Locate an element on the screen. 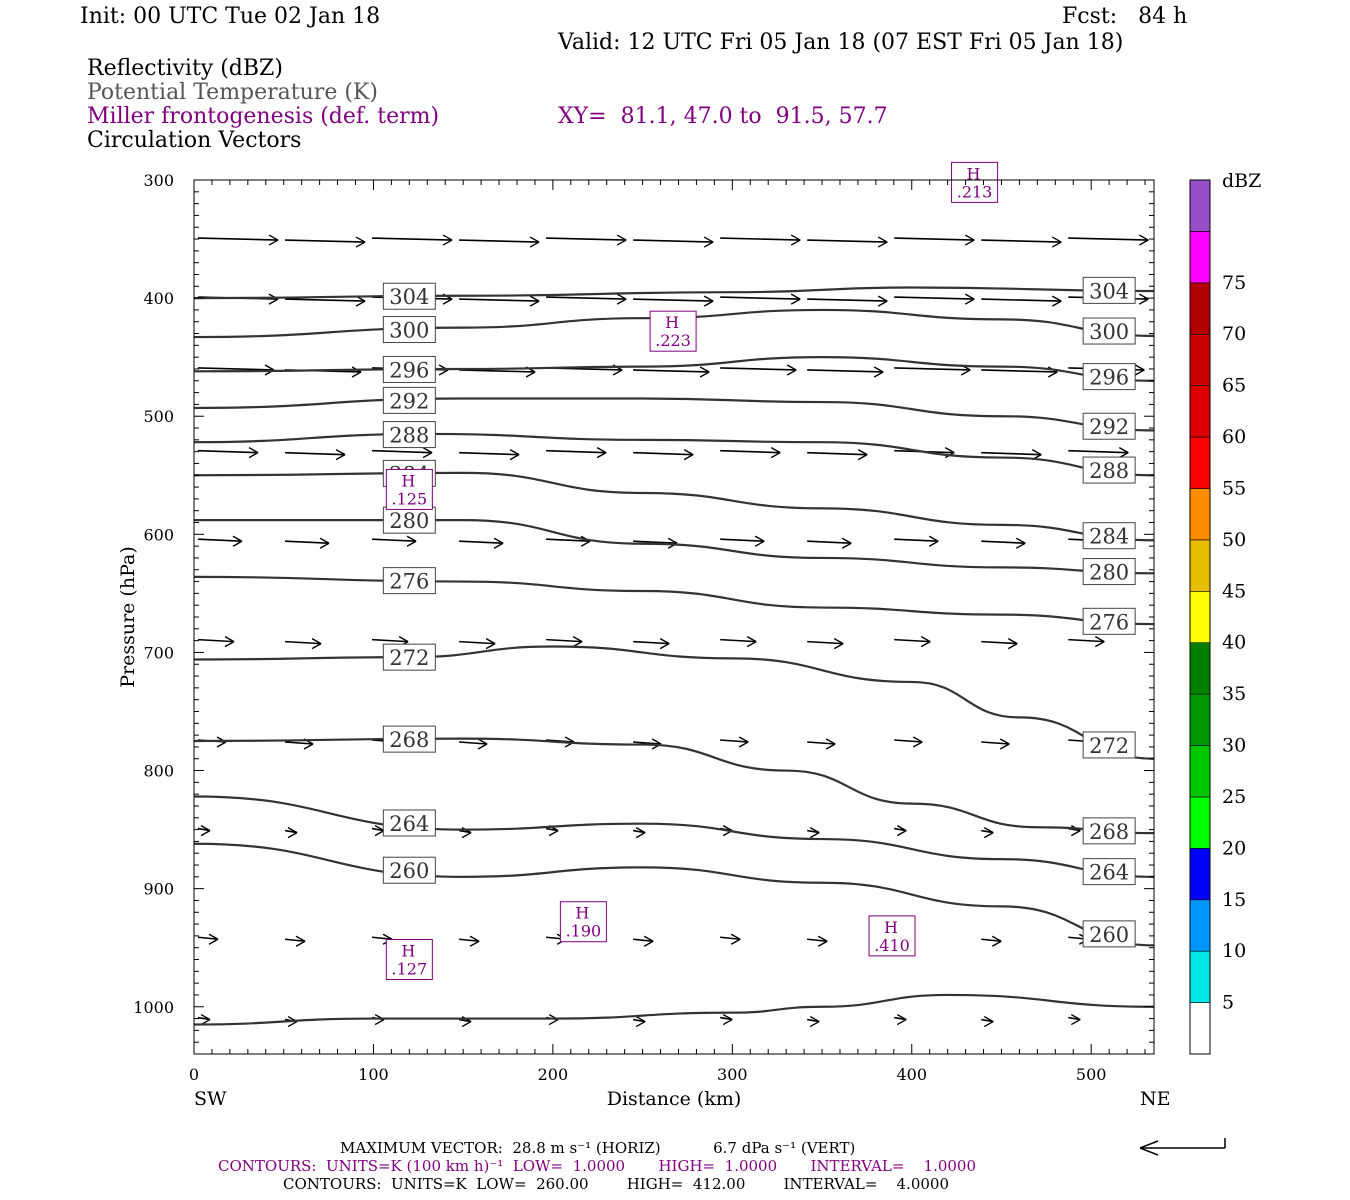 This screenshot has height=1200, width=1350. theta-contour-label: 292 is located at coordinates (1109, 427).